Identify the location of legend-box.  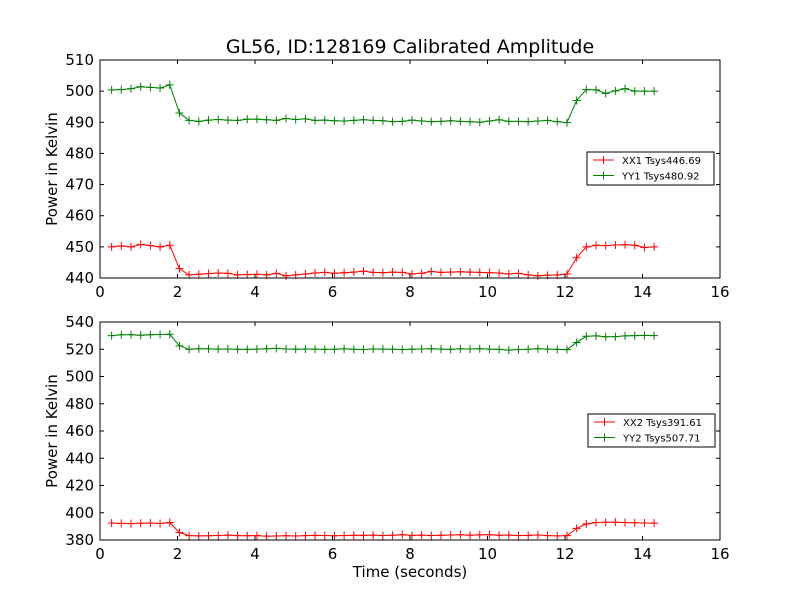
(650, 168).